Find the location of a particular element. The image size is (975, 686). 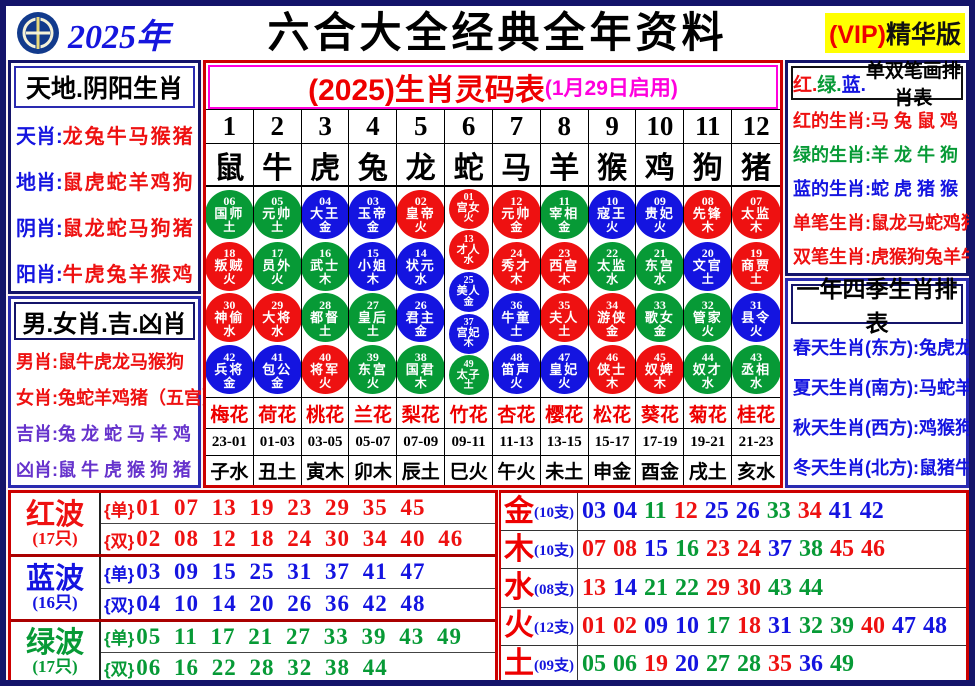

wave-count: (16只) is located at coordinates (55, 602).